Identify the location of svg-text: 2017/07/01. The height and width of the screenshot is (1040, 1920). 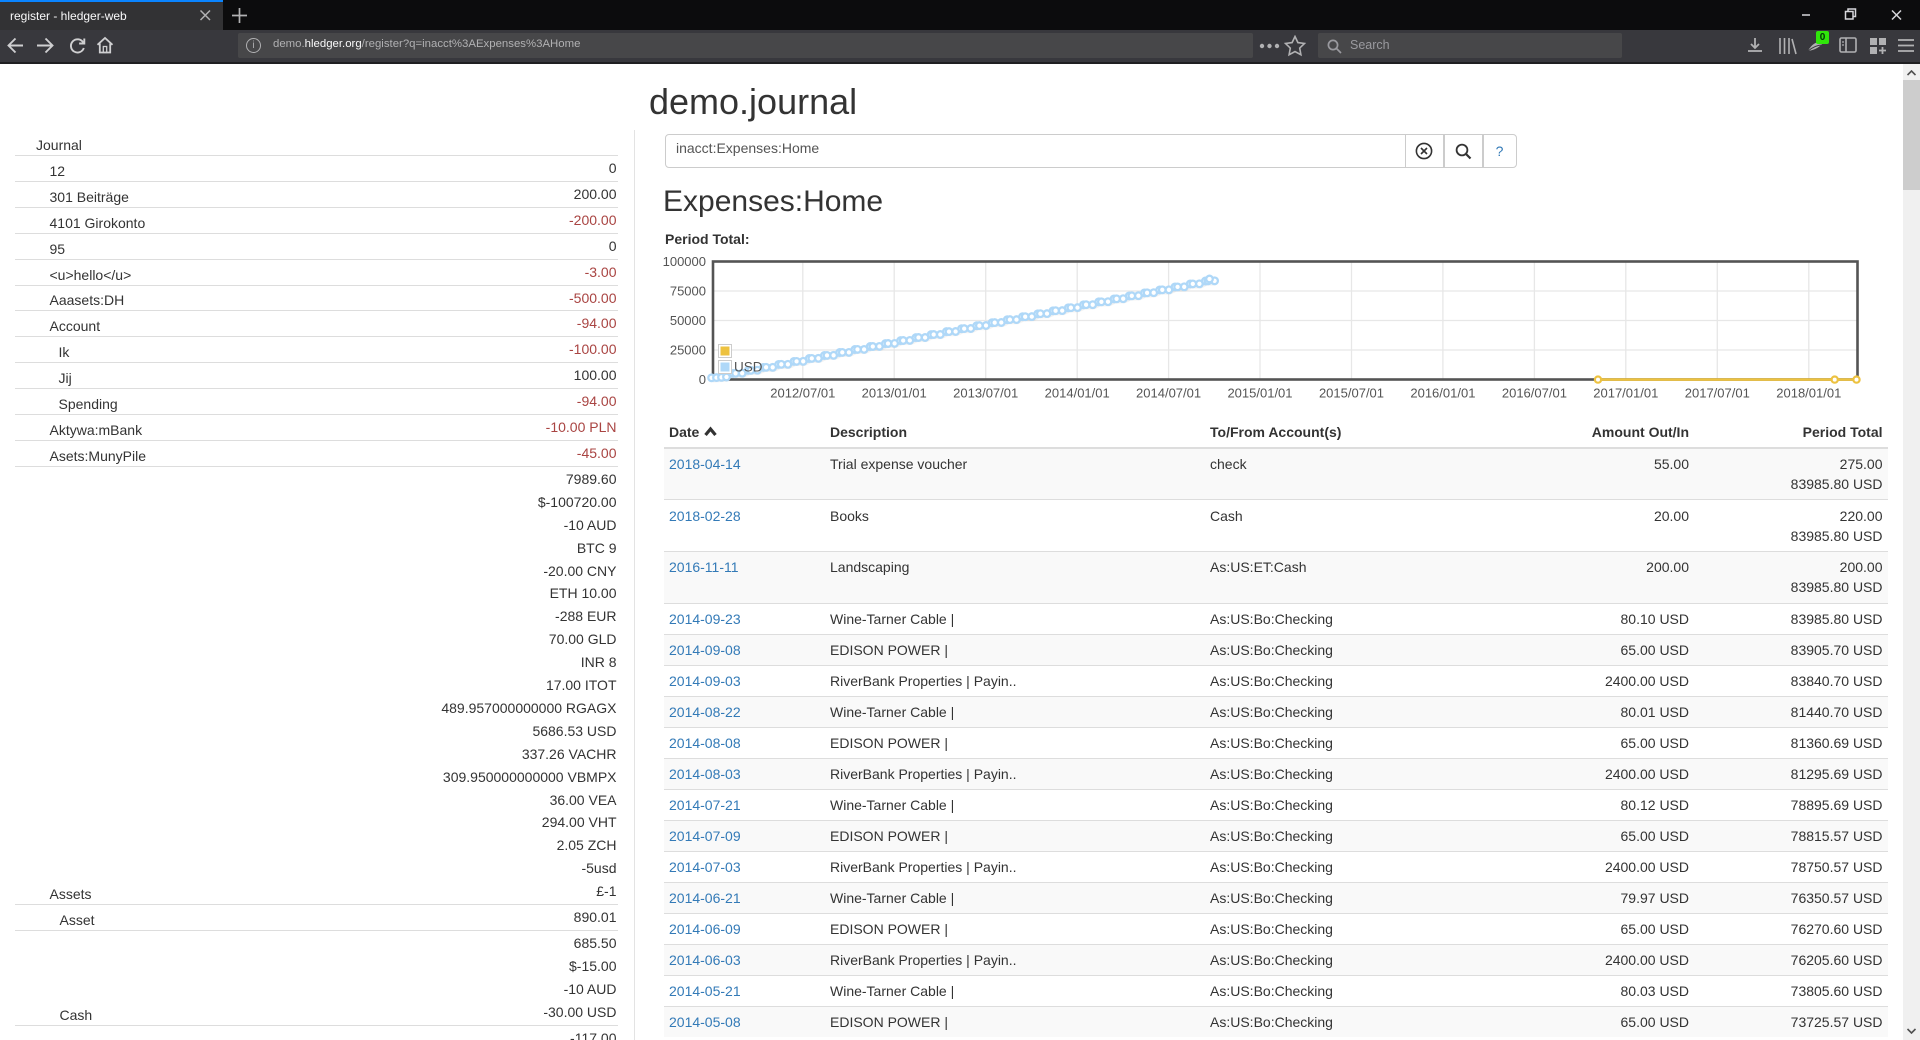
(1717, 393).